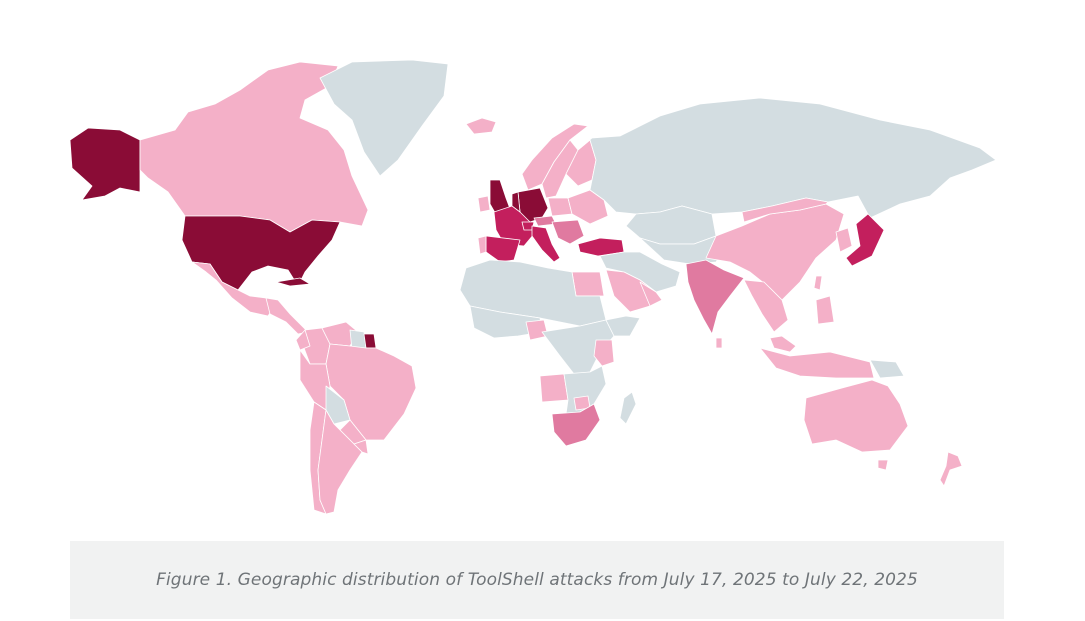 The width and height of the screenshot is (1085, 621). Describe the element at coordinates (370, 341) in the screenshot. I see `region-french-guiana` at that location.